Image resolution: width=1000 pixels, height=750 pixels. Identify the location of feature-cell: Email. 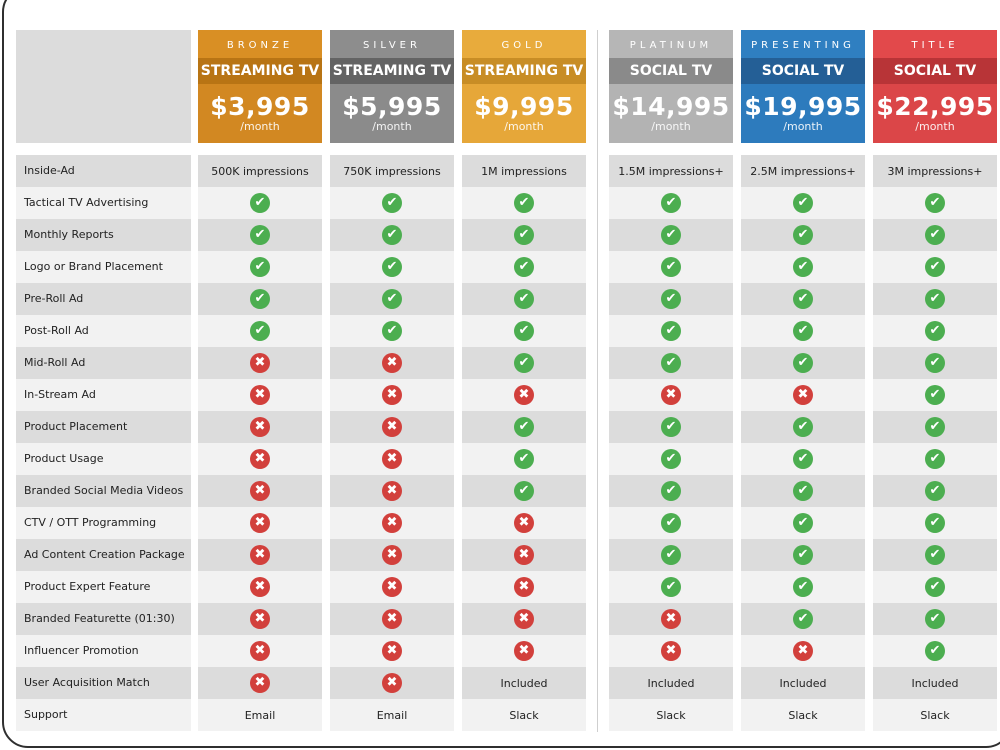
(260, 715).